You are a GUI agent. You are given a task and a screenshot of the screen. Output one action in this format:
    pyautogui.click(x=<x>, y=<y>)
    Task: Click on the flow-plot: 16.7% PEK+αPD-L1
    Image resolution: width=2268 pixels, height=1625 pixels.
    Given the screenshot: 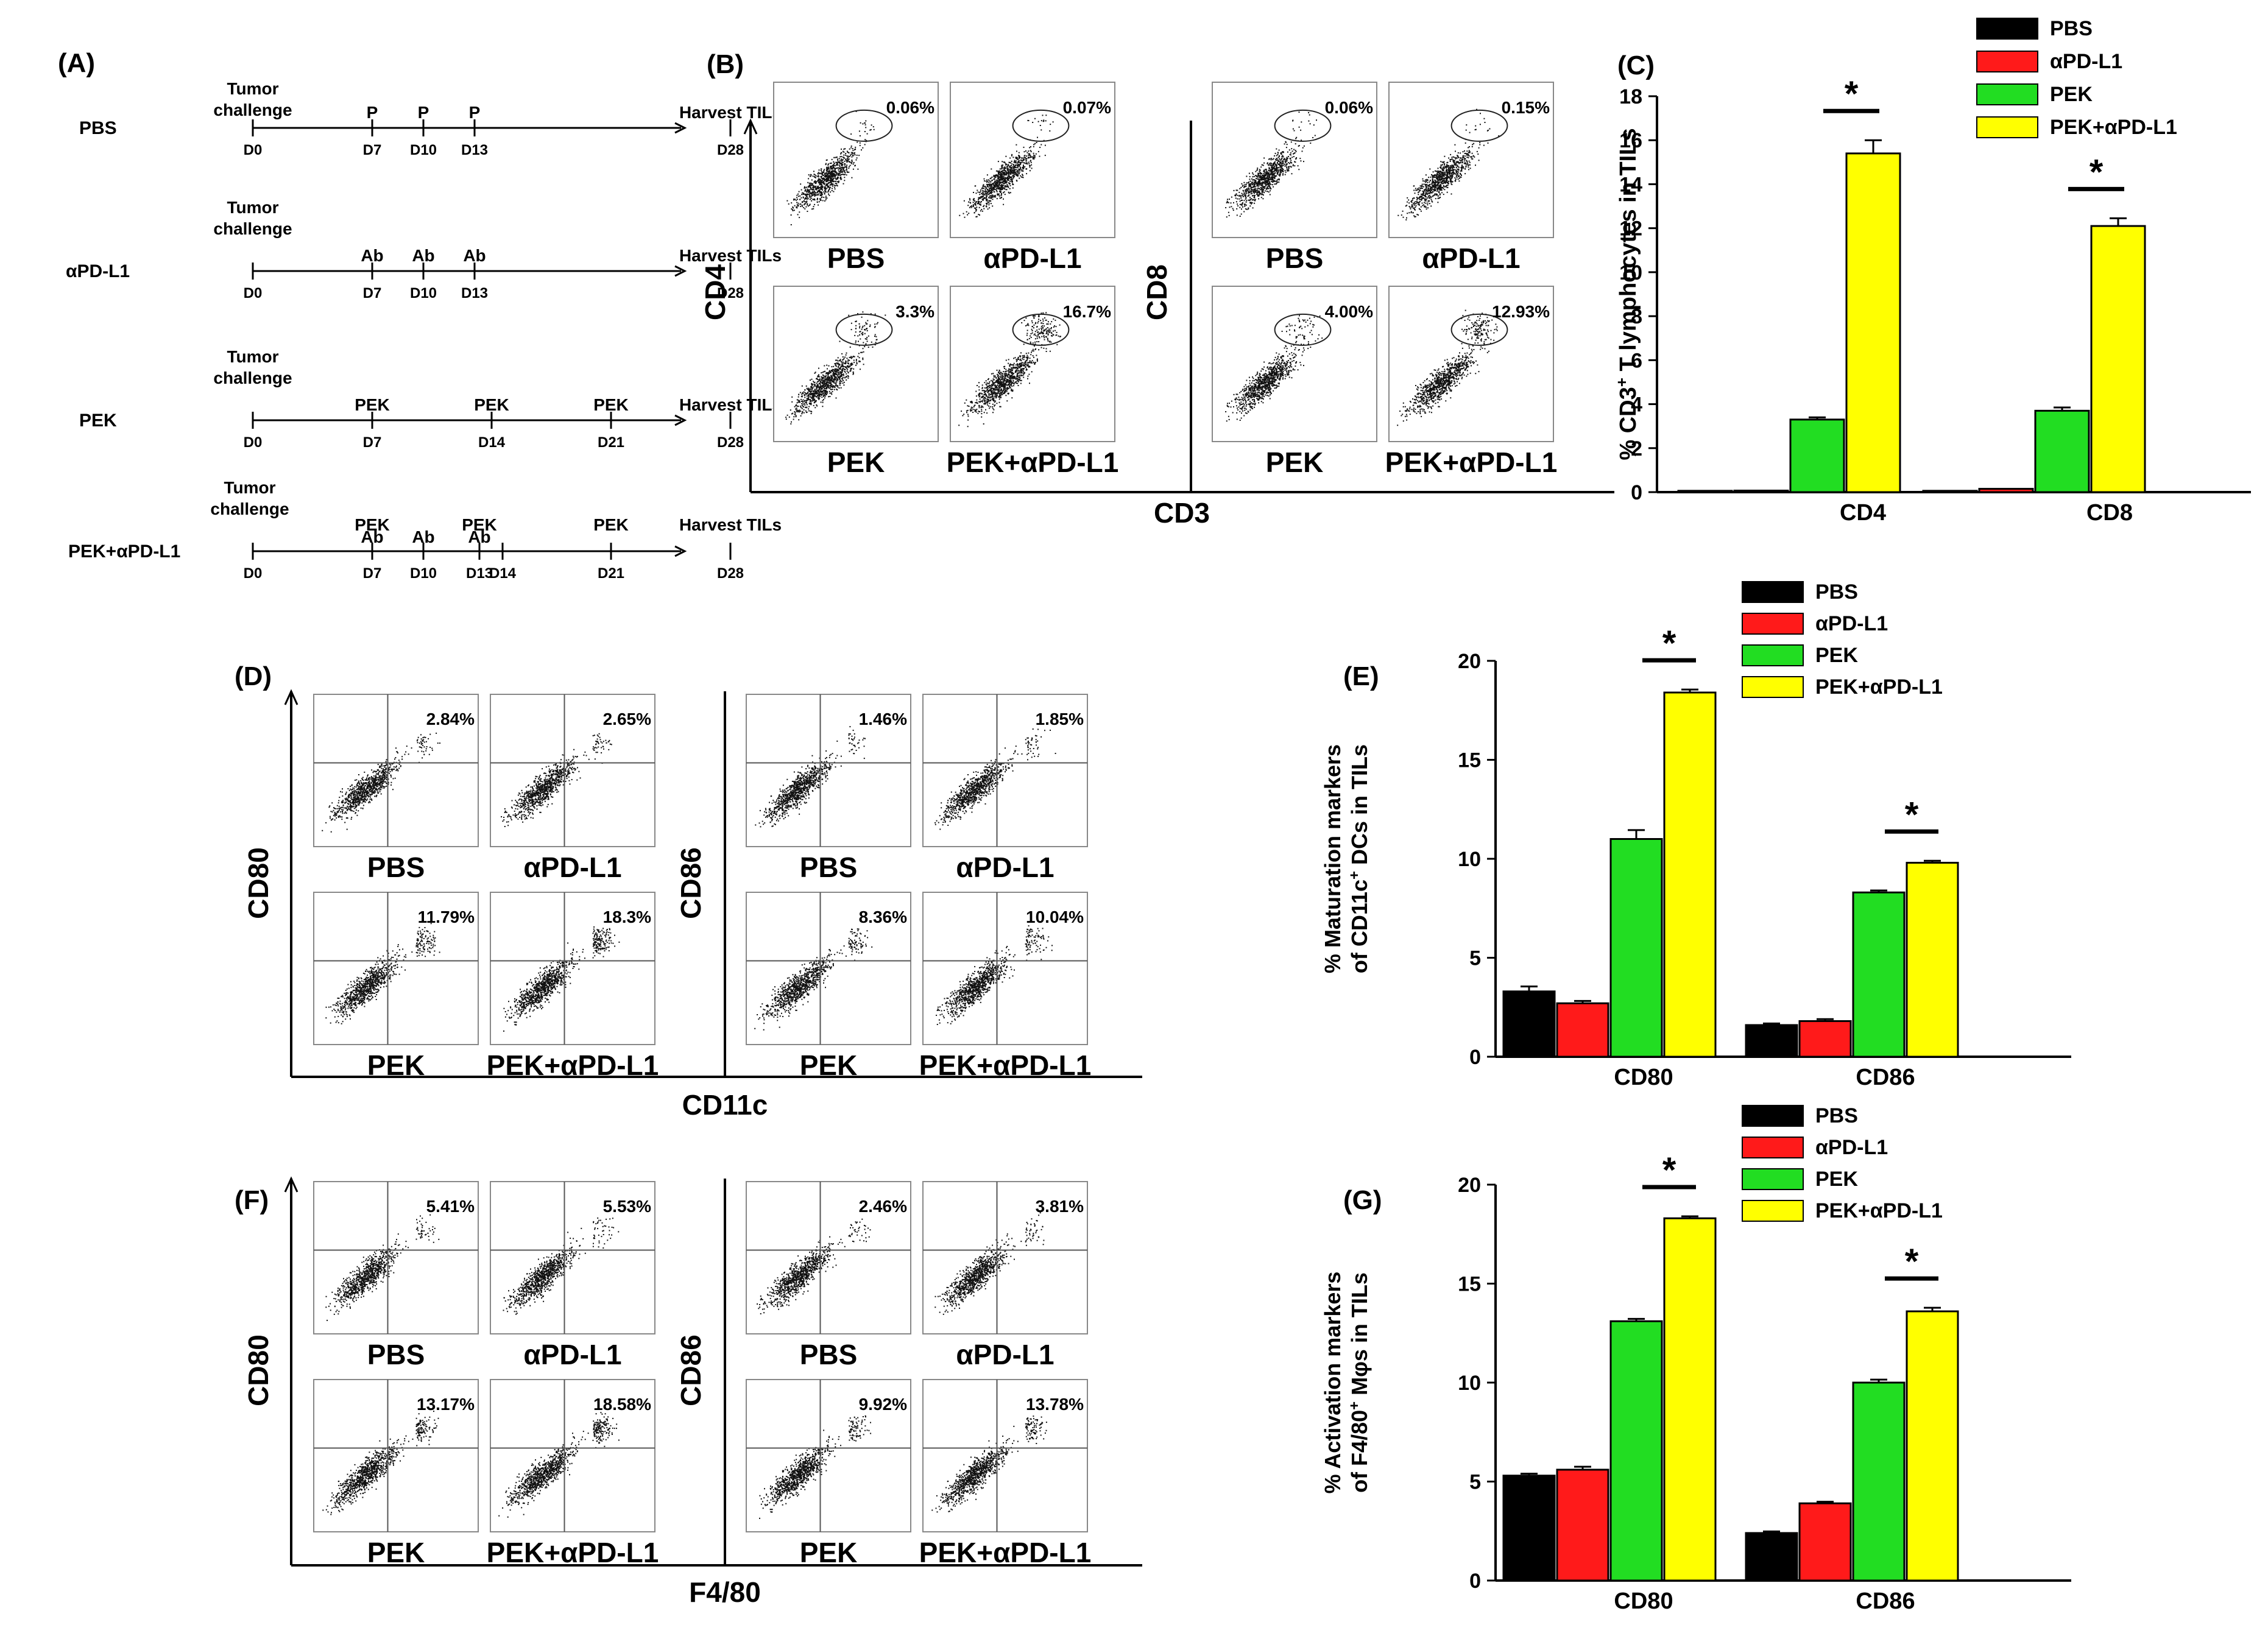 What is the action you would take?
    pyautogui.click(x=1032, y=382)
    